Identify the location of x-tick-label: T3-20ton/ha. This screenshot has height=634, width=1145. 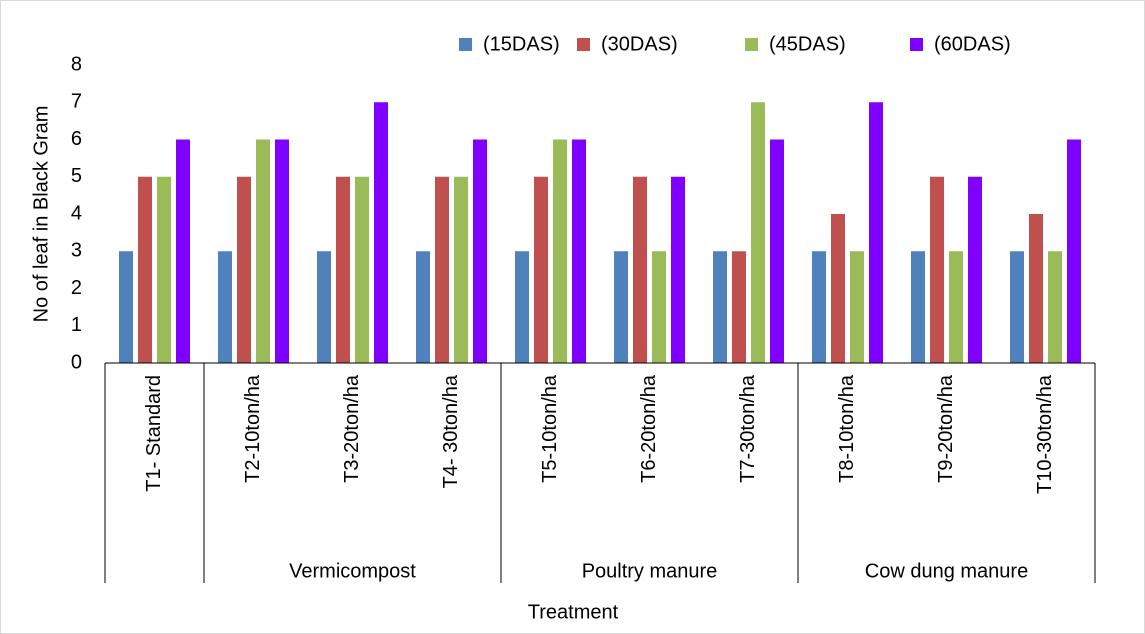
(352, 428).